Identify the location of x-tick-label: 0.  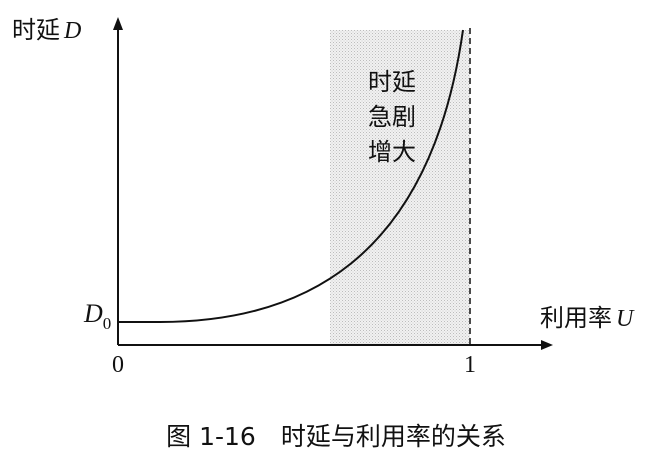
(118, 365).